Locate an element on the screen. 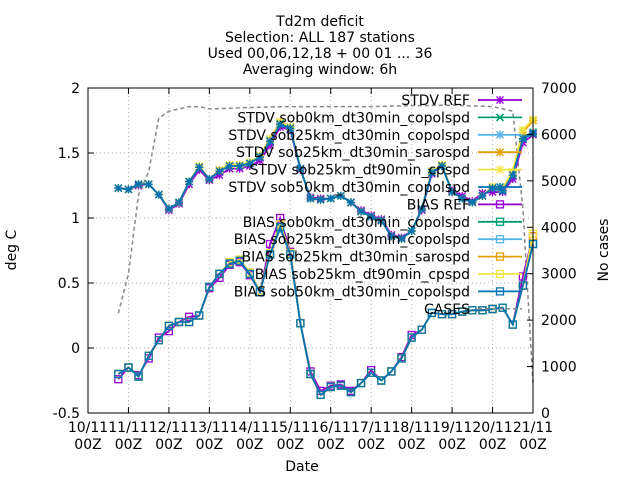 The width and height of the screenshot is (640, 484). y-axis-label: deg C is located at coordinates (12, 249).